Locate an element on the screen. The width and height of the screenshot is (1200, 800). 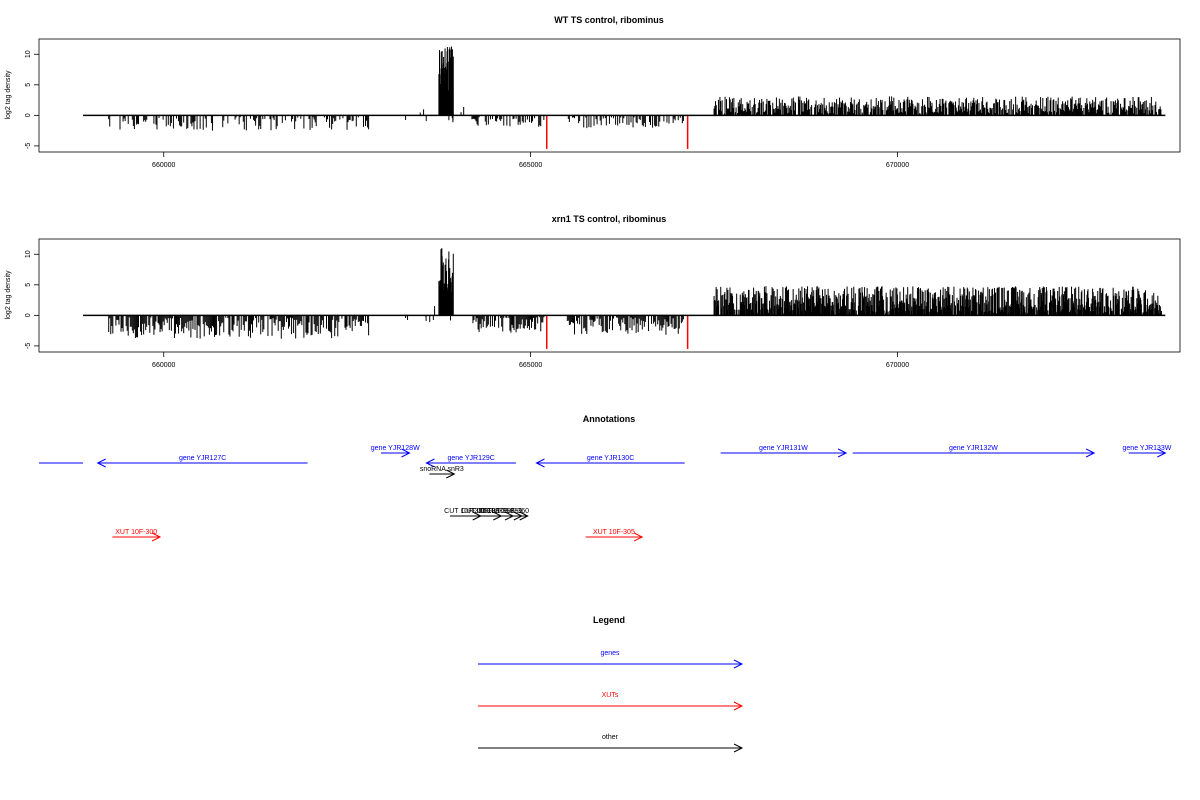
legend-label: genes is located at coordinates (610, 653).